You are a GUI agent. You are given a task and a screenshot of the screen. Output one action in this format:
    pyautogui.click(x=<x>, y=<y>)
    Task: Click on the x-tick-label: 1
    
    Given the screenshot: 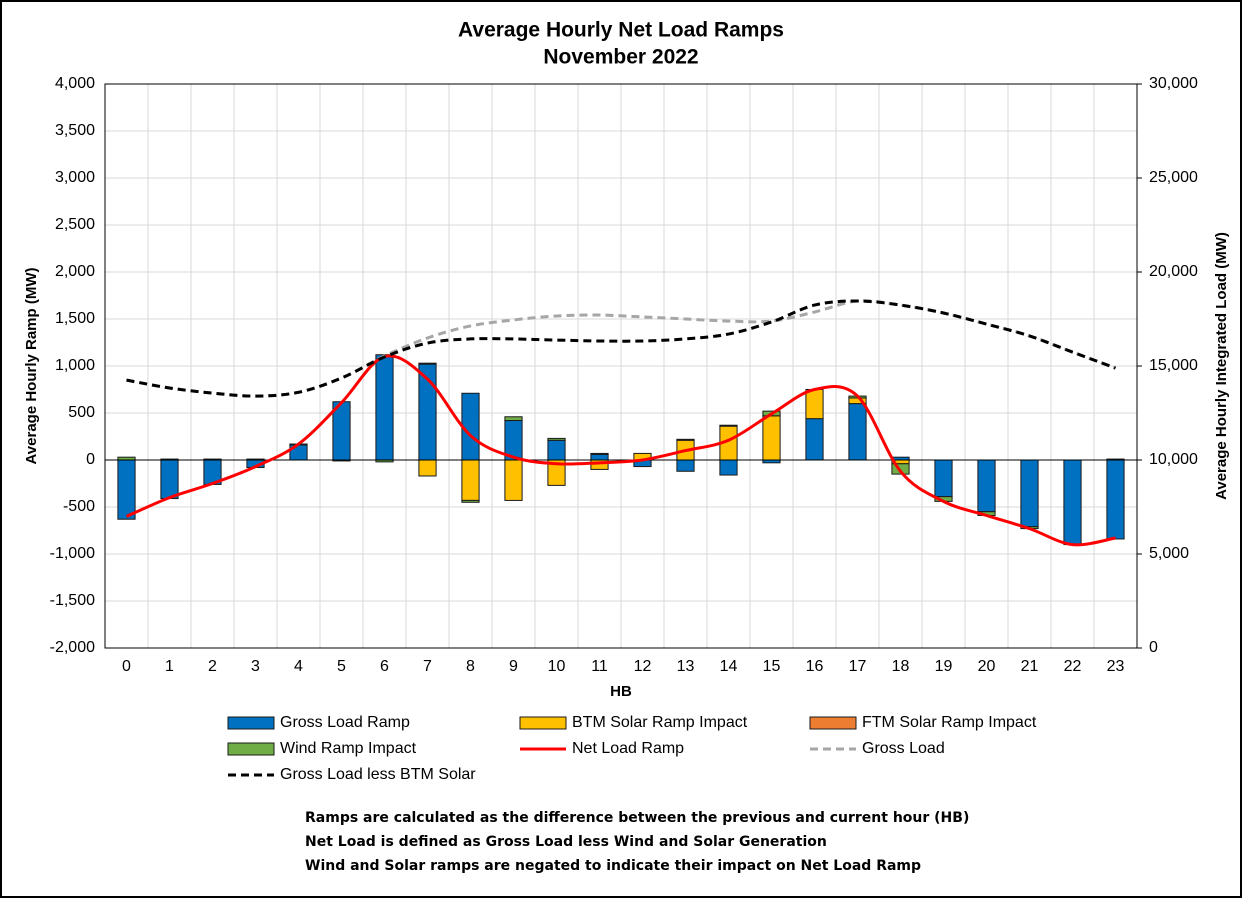 What is the action you would take?
    pyautogui.click(x=169, y=666)
    